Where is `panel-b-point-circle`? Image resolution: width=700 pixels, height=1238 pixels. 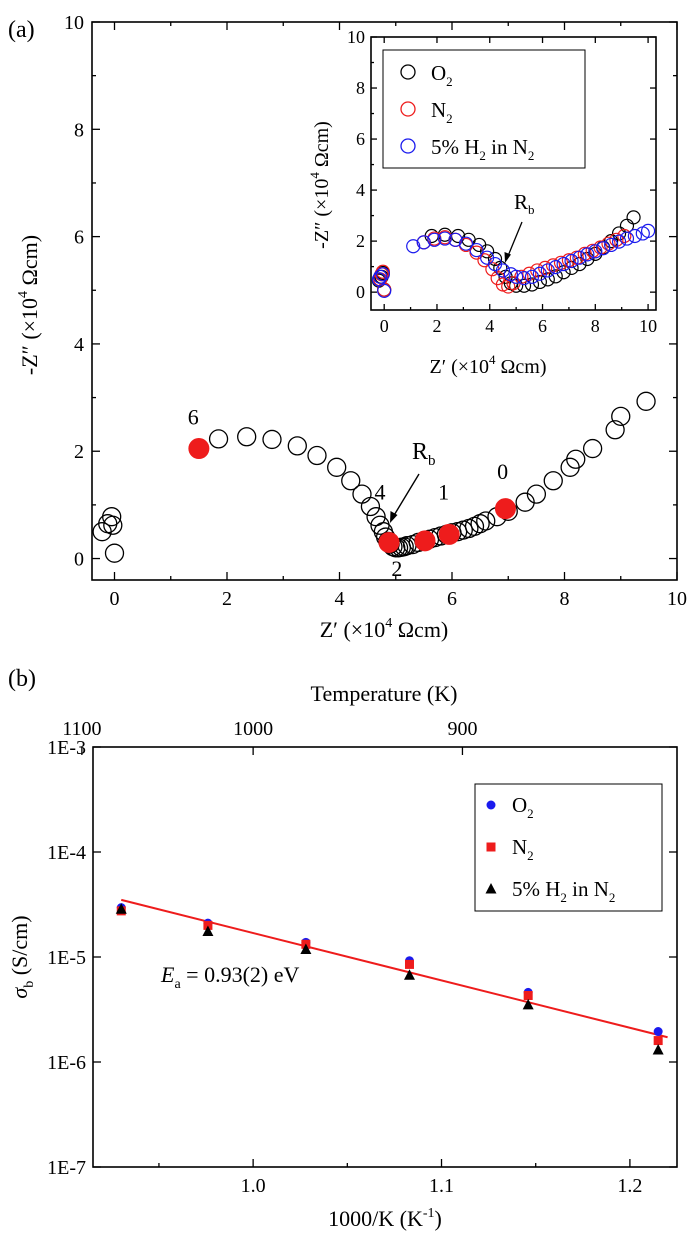
panel-b-point-circle is located at coordinates (658, 1032).